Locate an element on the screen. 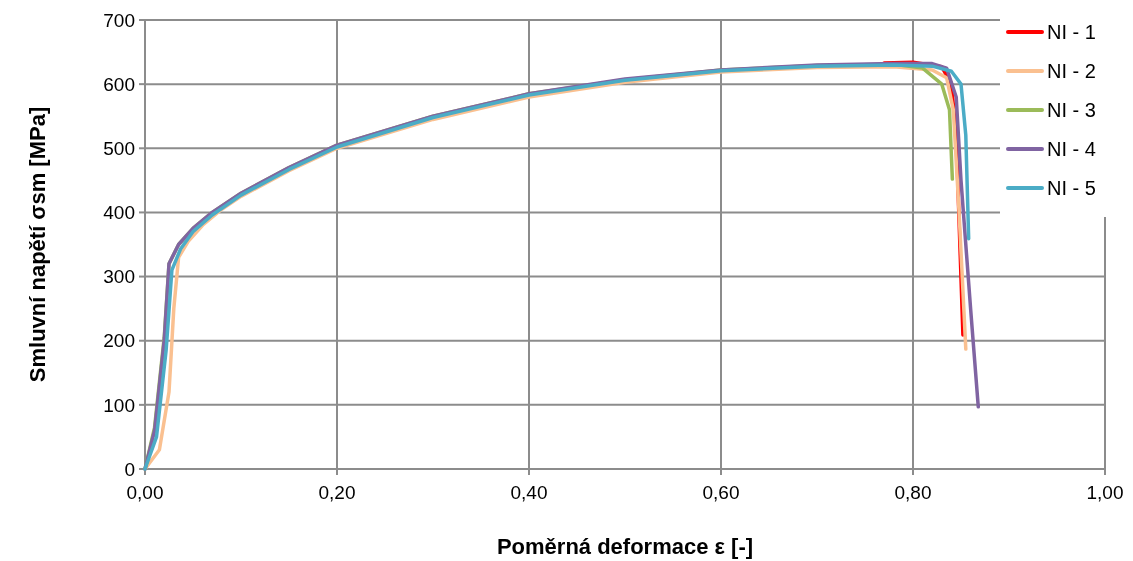 The width and height of the screenshot is (1133, 561). legend-label: NI - 2 is located at coordinates (1071, 71).